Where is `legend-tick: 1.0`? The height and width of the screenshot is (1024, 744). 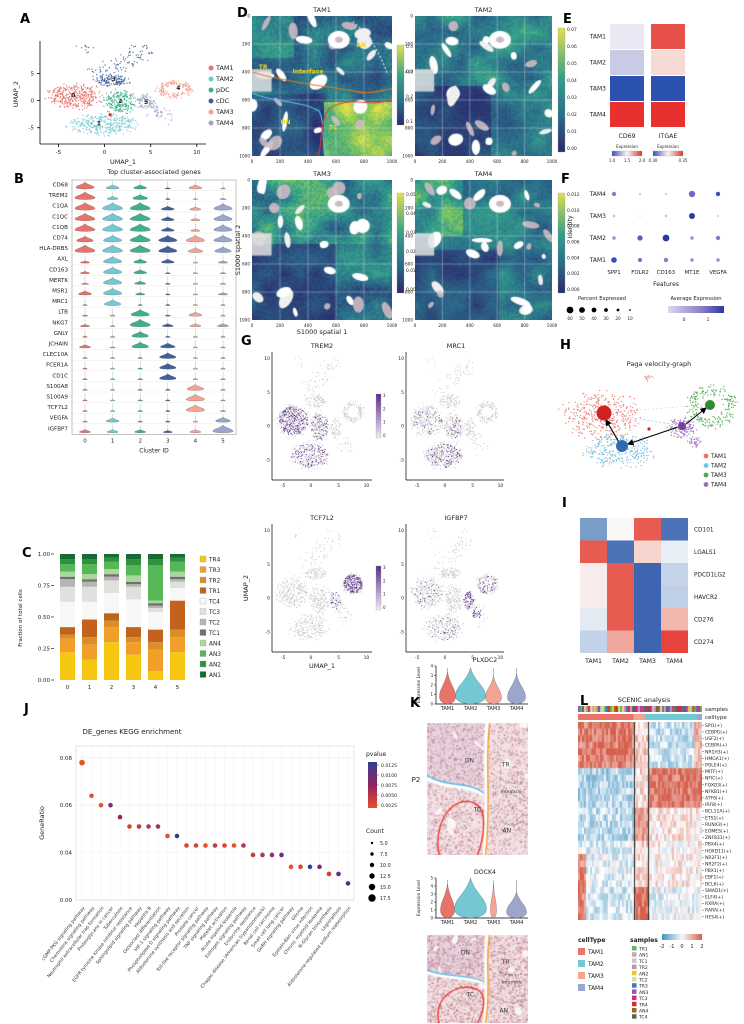 legend-tick: 1.0 is located at coordinates (612, 160).